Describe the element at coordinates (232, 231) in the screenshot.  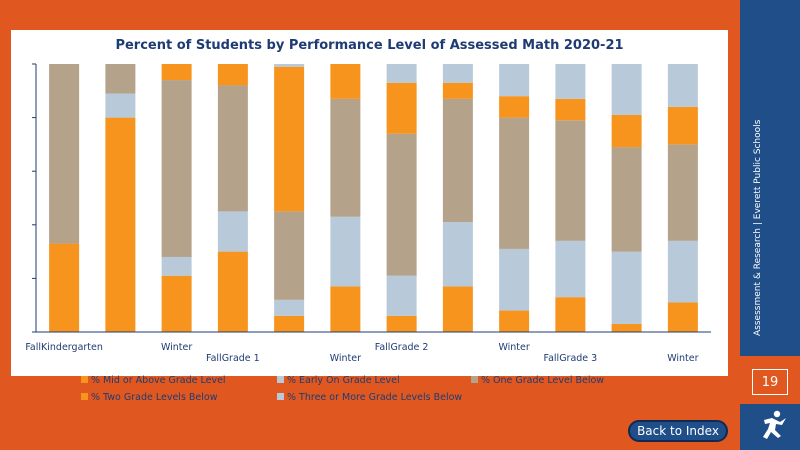
I see `bar-segment-s1-b3` at that location.